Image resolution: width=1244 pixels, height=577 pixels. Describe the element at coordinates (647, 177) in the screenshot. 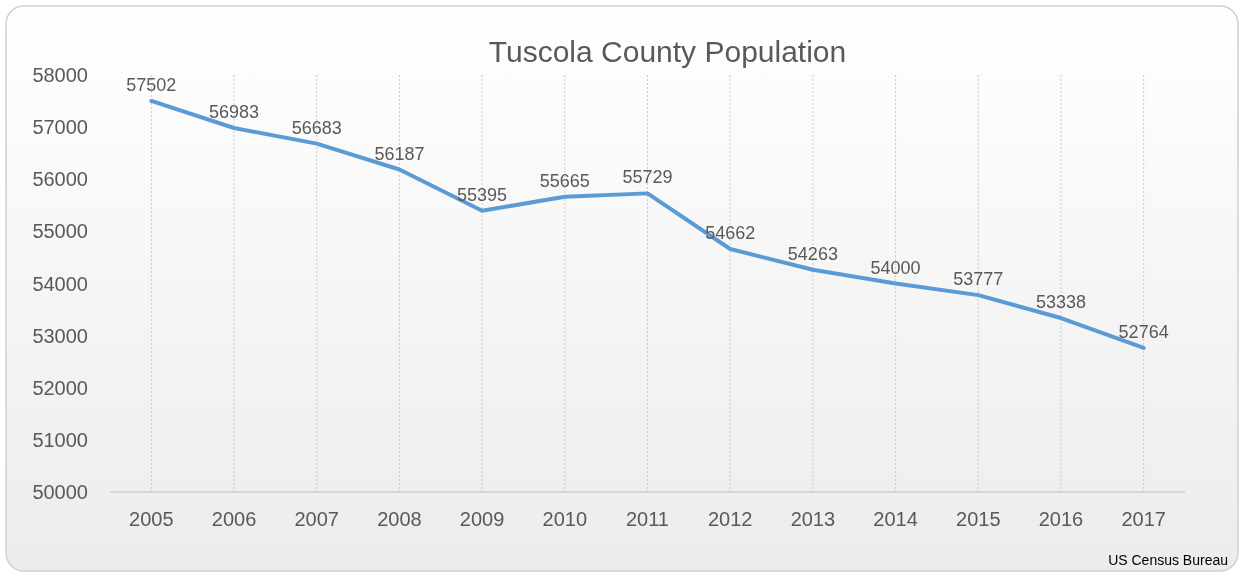

I see `data-label: 55729` at that location.